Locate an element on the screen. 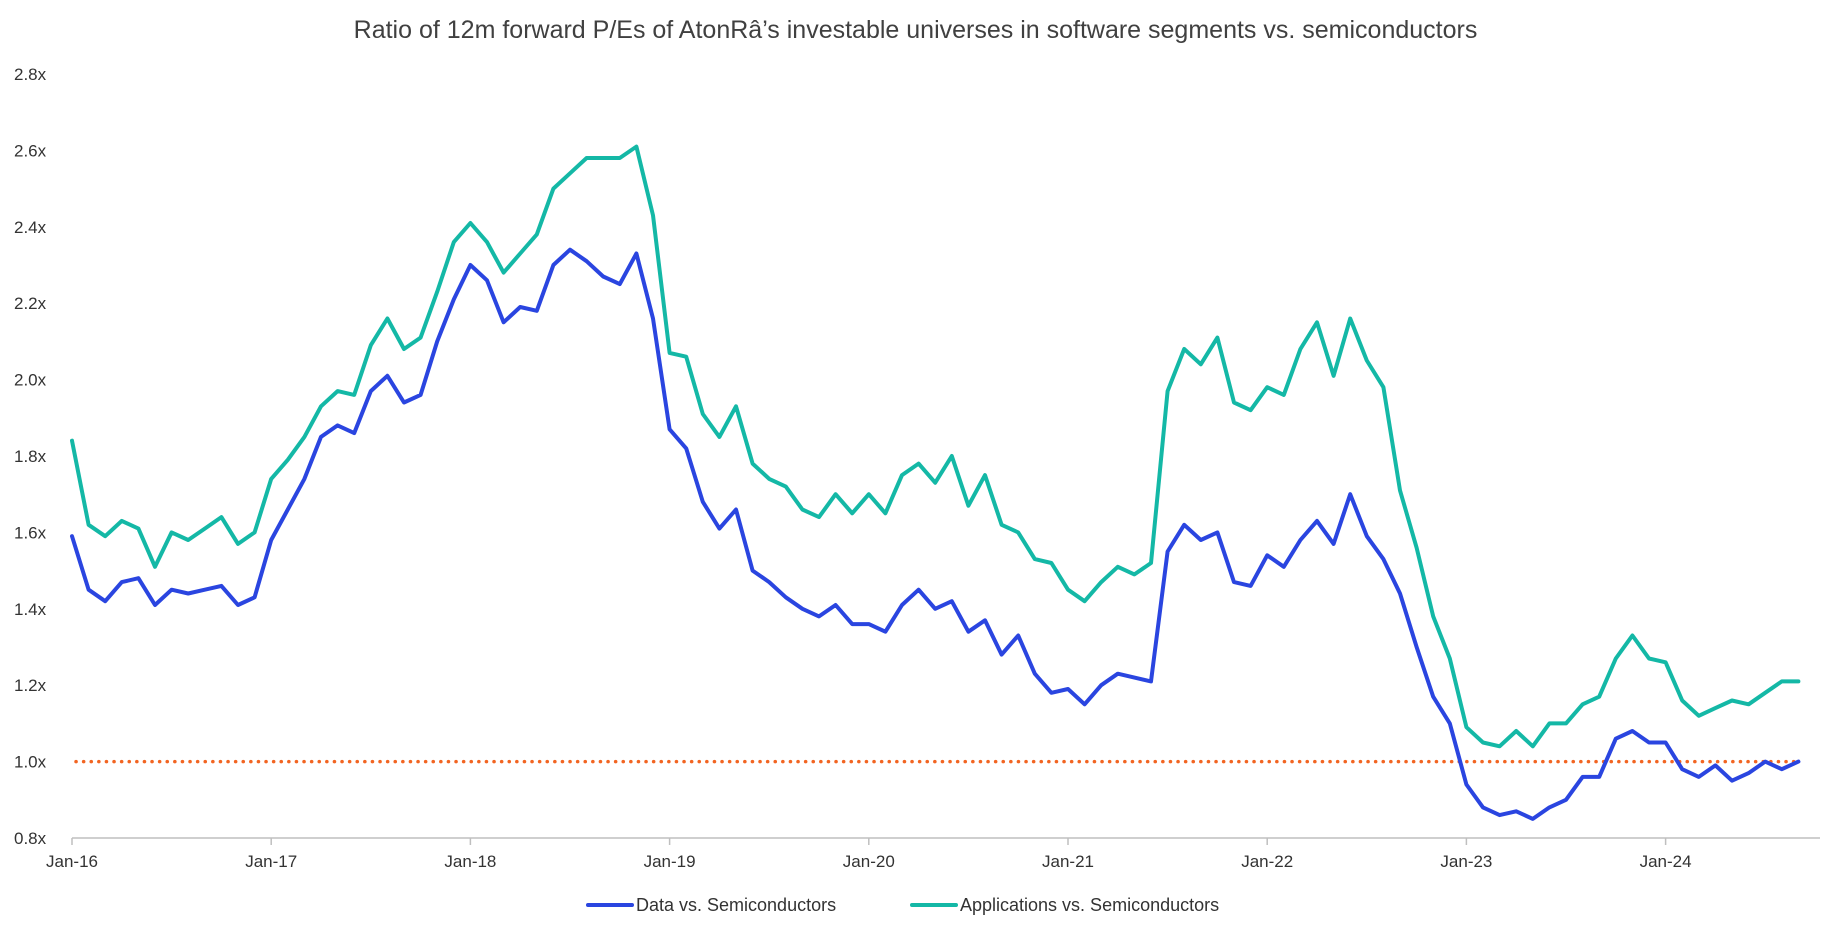 The image size is (1831, 933). y-tick-label: 2.6x is located at coordinates (30, 150).